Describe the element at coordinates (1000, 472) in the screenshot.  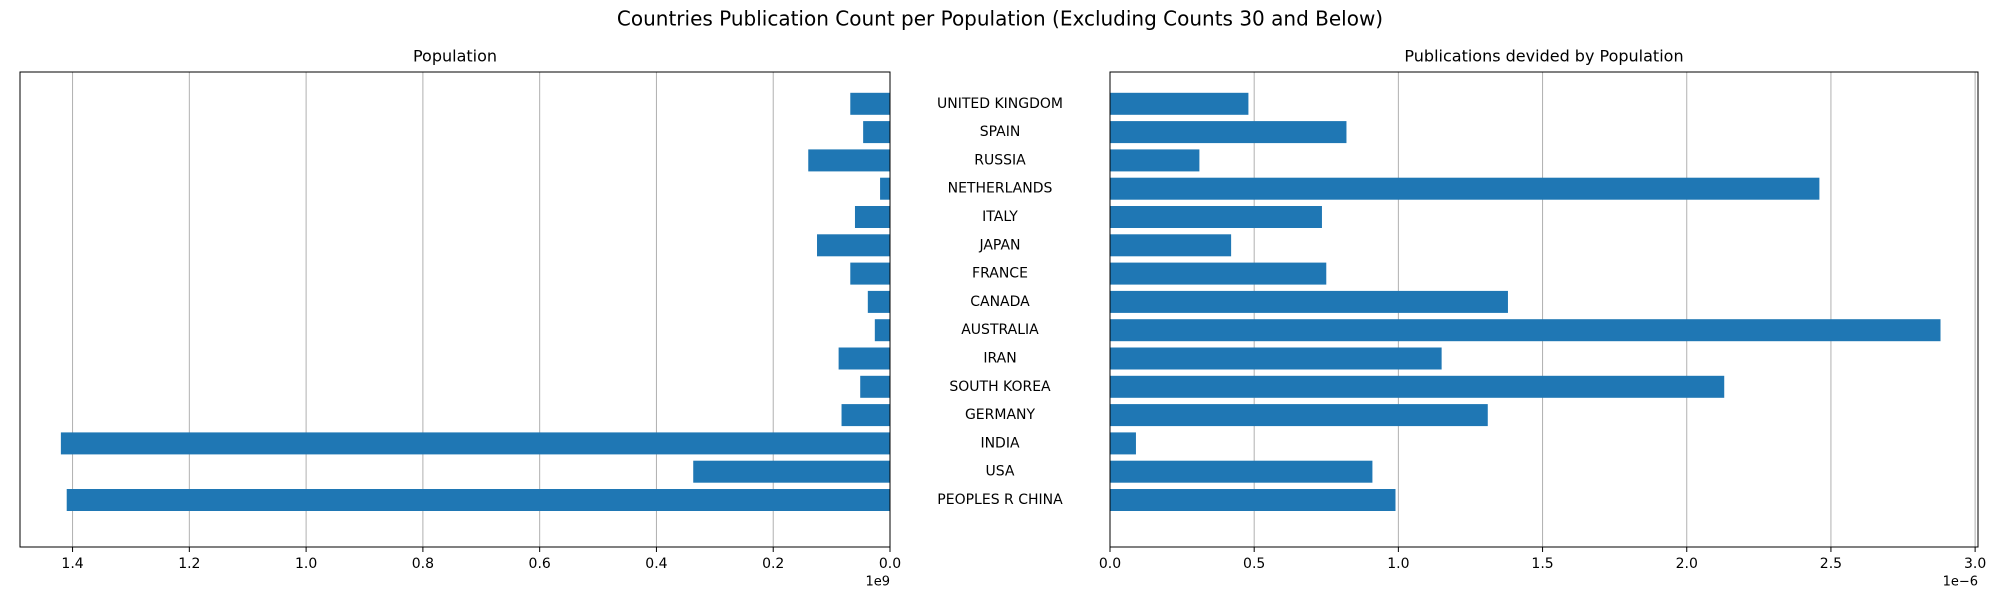
I see `category-label: USA` at that location.